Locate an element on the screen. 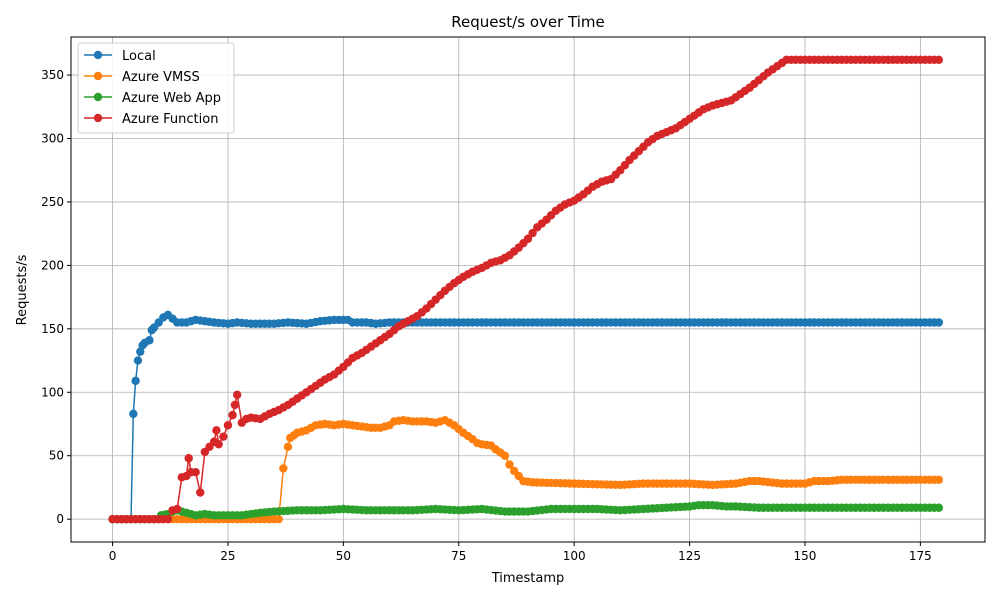 This screenshot has width=1000, height=600. x-tick-label: 75 is located at coordinates (458, 556).